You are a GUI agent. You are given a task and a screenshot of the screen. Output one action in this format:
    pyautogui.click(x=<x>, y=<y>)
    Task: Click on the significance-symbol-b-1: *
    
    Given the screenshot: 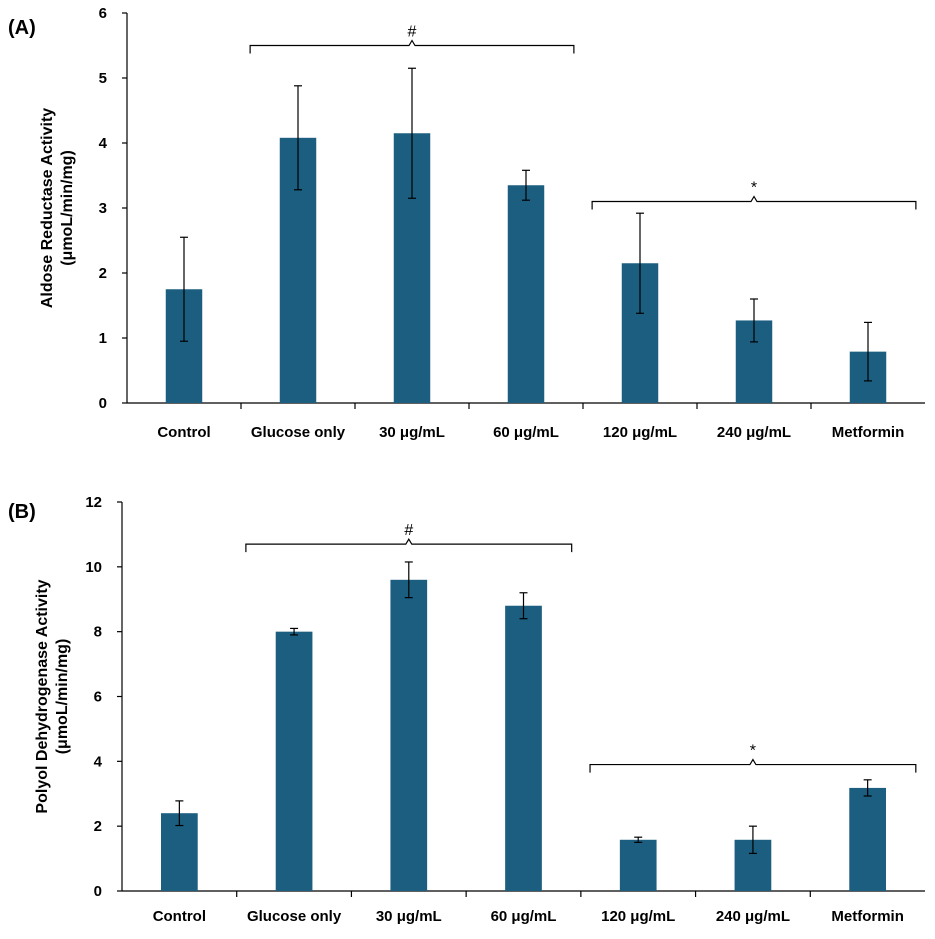 What is the action you would take?
    pyautogui.click(x=753, y=751)
    